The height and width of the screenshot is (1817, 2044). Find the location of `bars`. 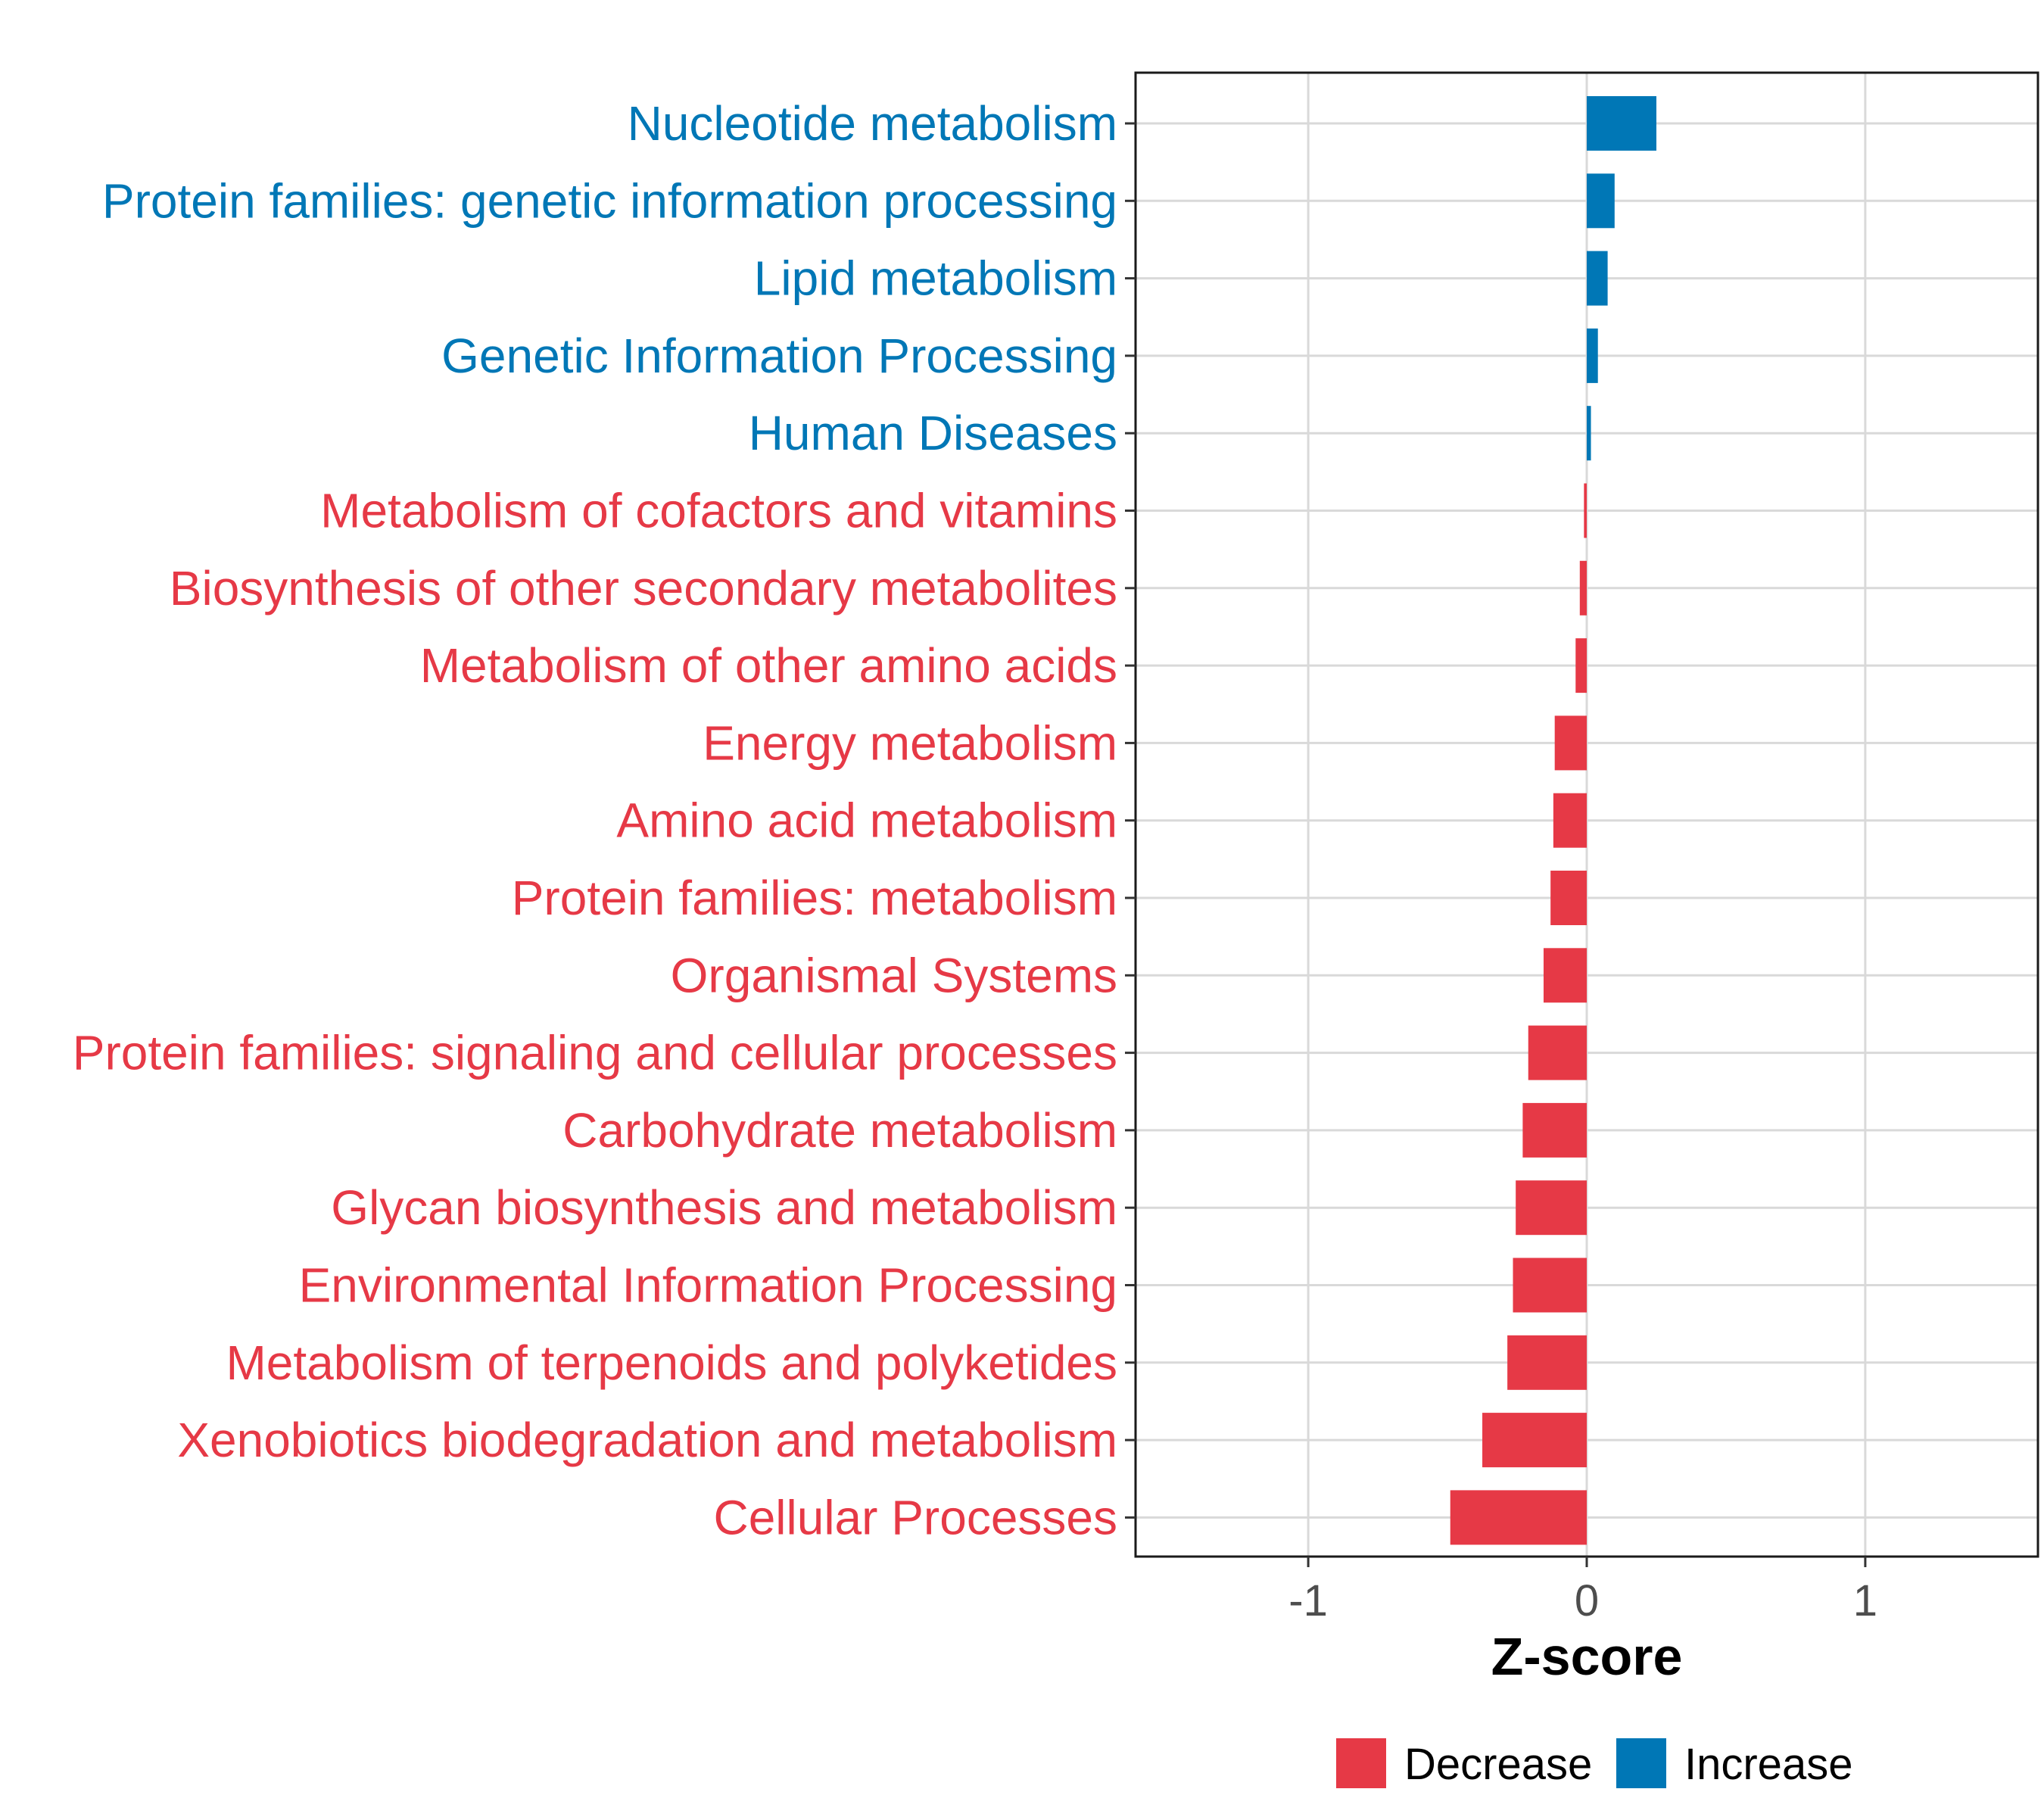

bars is located at coordinates (1553, 821).